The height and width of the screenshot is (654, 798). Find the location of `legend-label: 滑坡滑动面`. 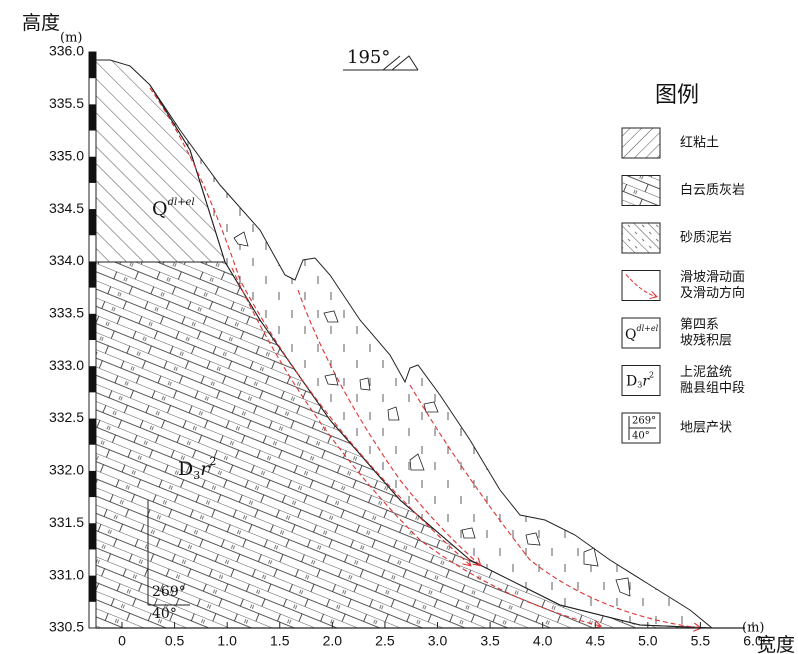

legend-label: 滑坡滑动面 is located at coordinates (712, 277).